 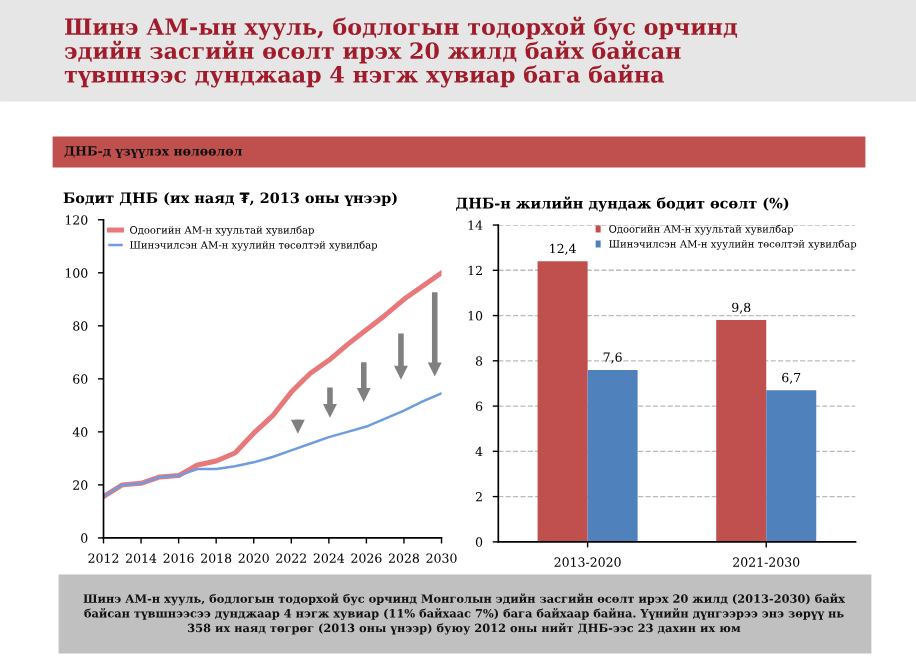 What do you see at coordinates (401, 52) in the screenshot?
I see `text: Шинэ АМ-ын хууль, бодлогын тодорхой бус орчинд эдийн засгийн өсөлт ирэх 20 жилд байх байсан түвшнээс дунджаар 4 нэгж хувиар бага байна` at bounding box center [401, 52].